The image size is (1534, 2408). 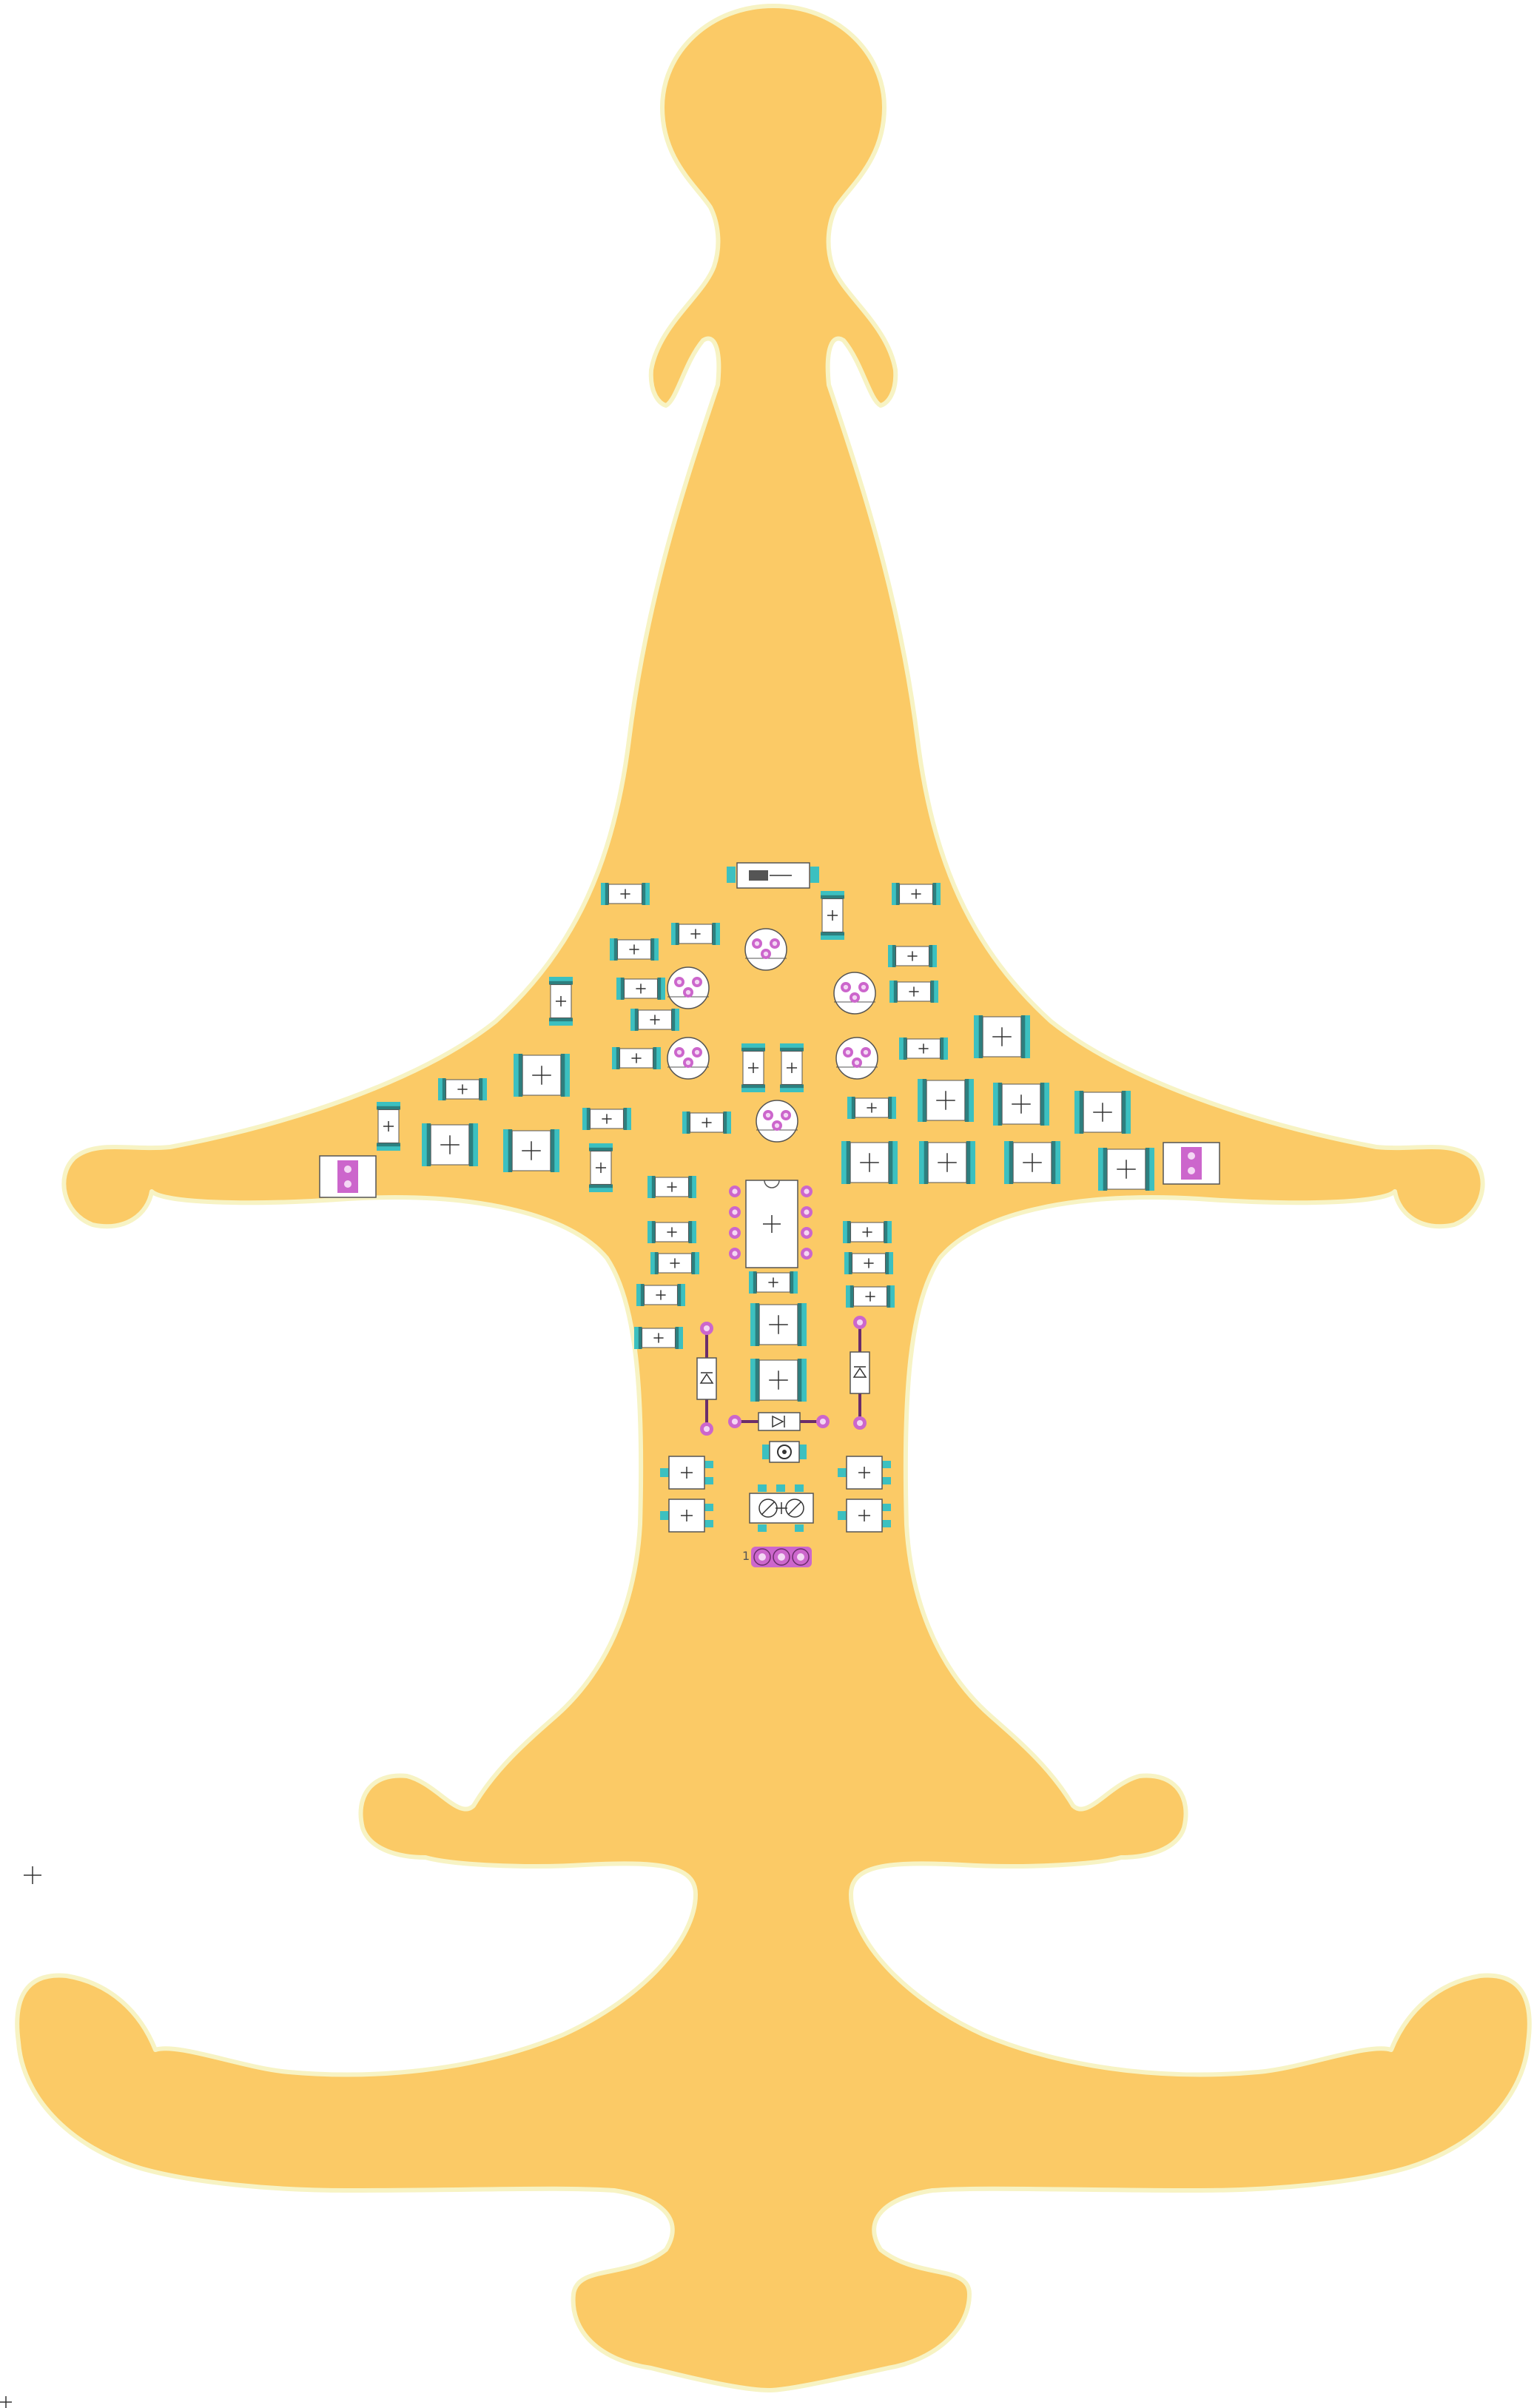 What do you see at coordinates (746, 1556) in the screenshot?
I see `header-pin1-label: 1` at bounding box center [746, 1556].